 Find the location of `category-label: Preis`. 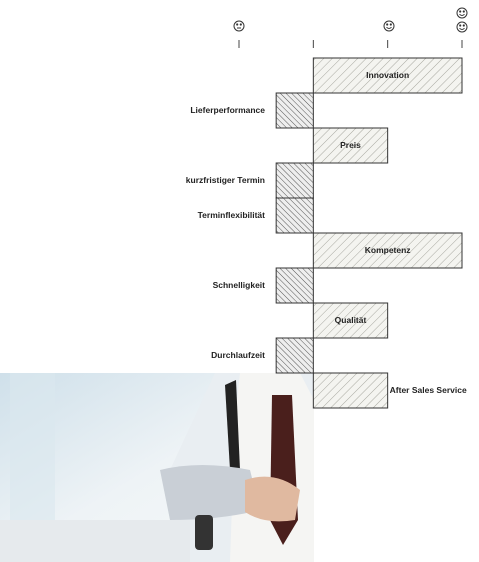

category-label: Preis is located at coordinates (350, 145).